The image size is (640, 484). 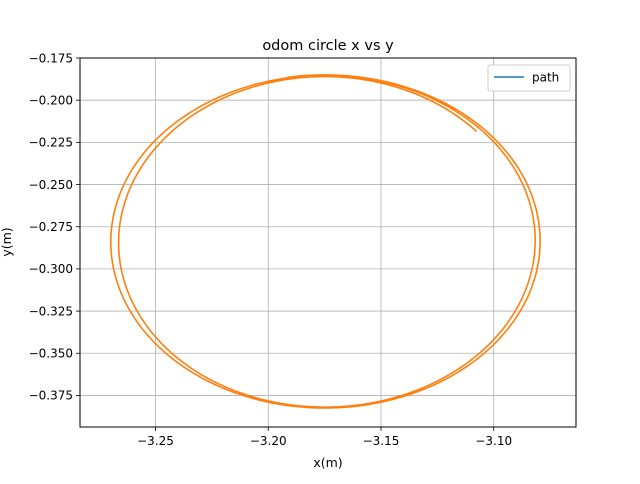 What do you see at coordinates (51, 100) in the screenshot?
I see `y-tick-label: −0.200` at bounding box center [51, 100].